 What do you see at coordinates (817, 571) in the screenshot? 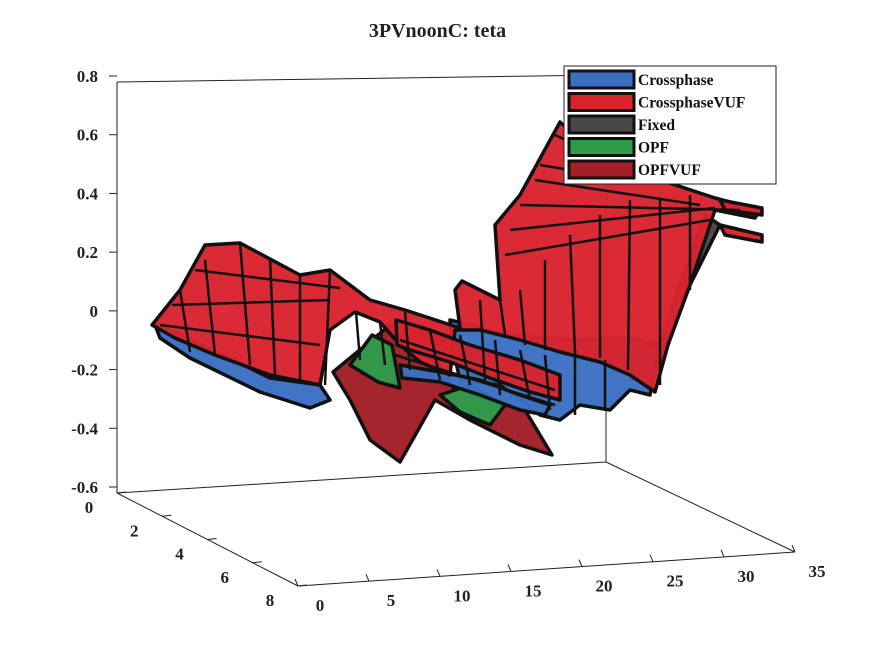
I see `x-tick-label: 35` at bounding box center [817, 571].